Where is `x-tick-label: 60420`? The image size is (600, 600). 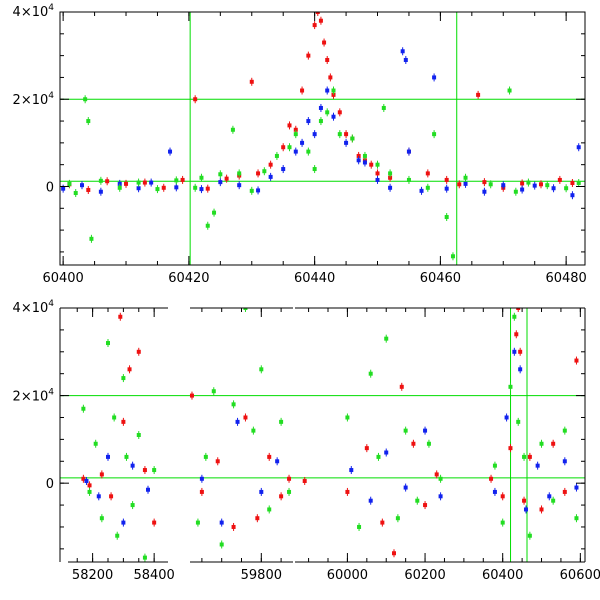 x-tick-label: 60420 is located at coordinates (188, 278).